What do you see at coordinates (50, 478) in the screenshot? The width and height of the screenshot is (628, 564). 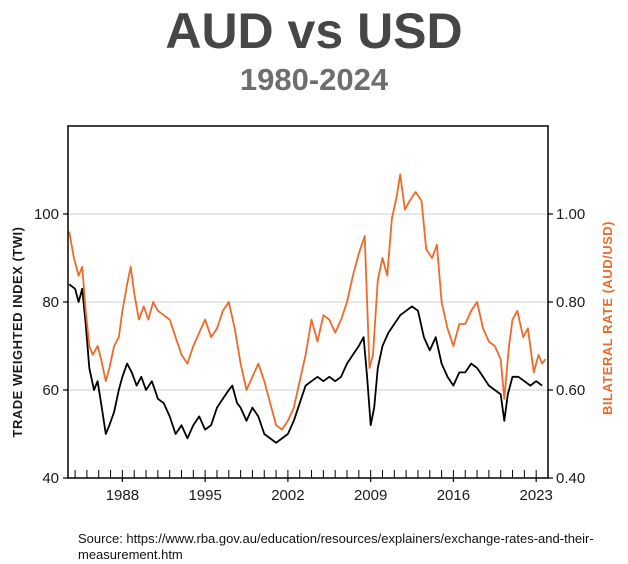 I see `left-axis-tick-label: 40` at bounding box center [50, 478].